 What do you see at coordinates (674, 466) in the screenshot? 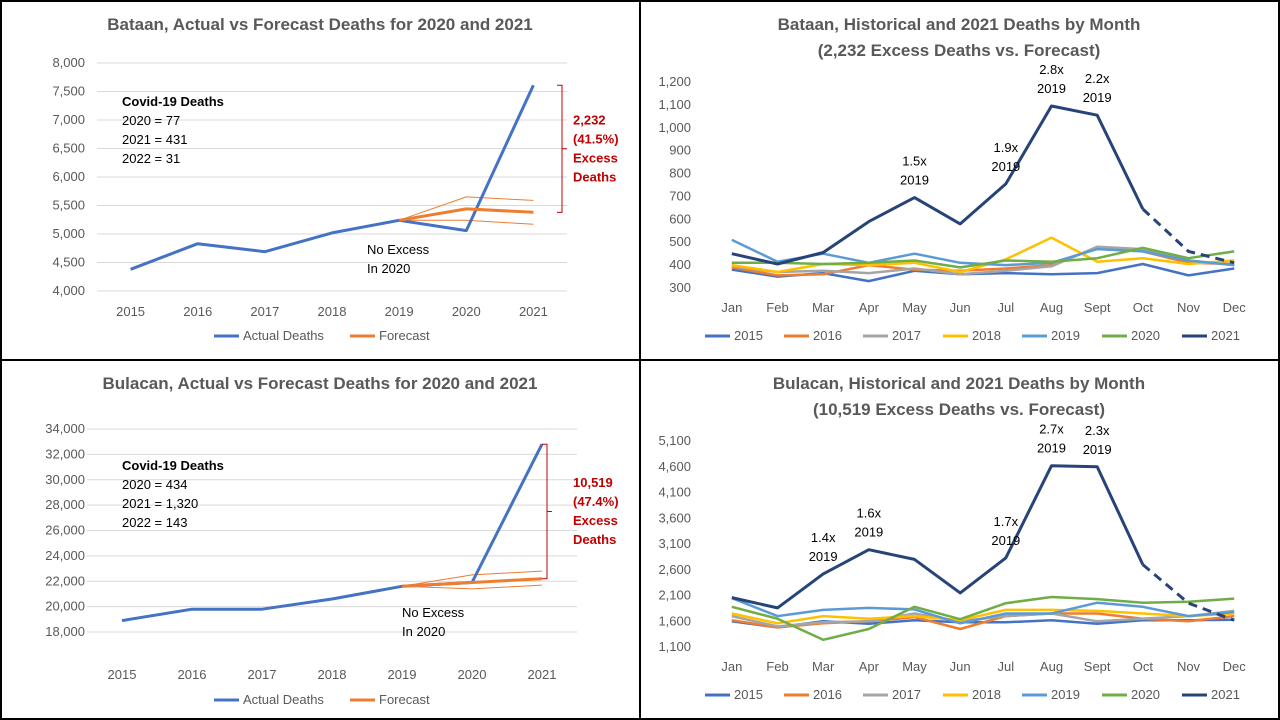
I see `y-tick-label: 4,600` at bounding box center [674, 466].